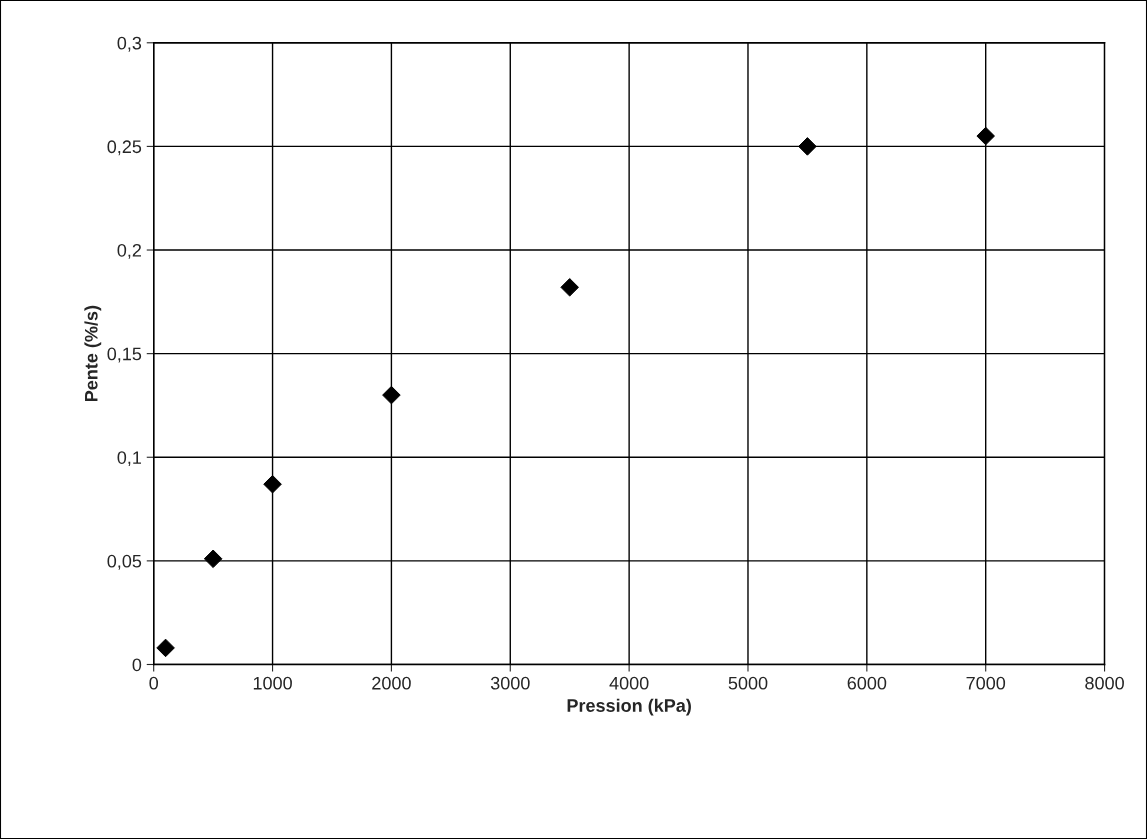  What do you see at coordinates (1104, 683) in the screenshot?
I see `x-tick-label: 8000` at bounding box center [1104, 683].